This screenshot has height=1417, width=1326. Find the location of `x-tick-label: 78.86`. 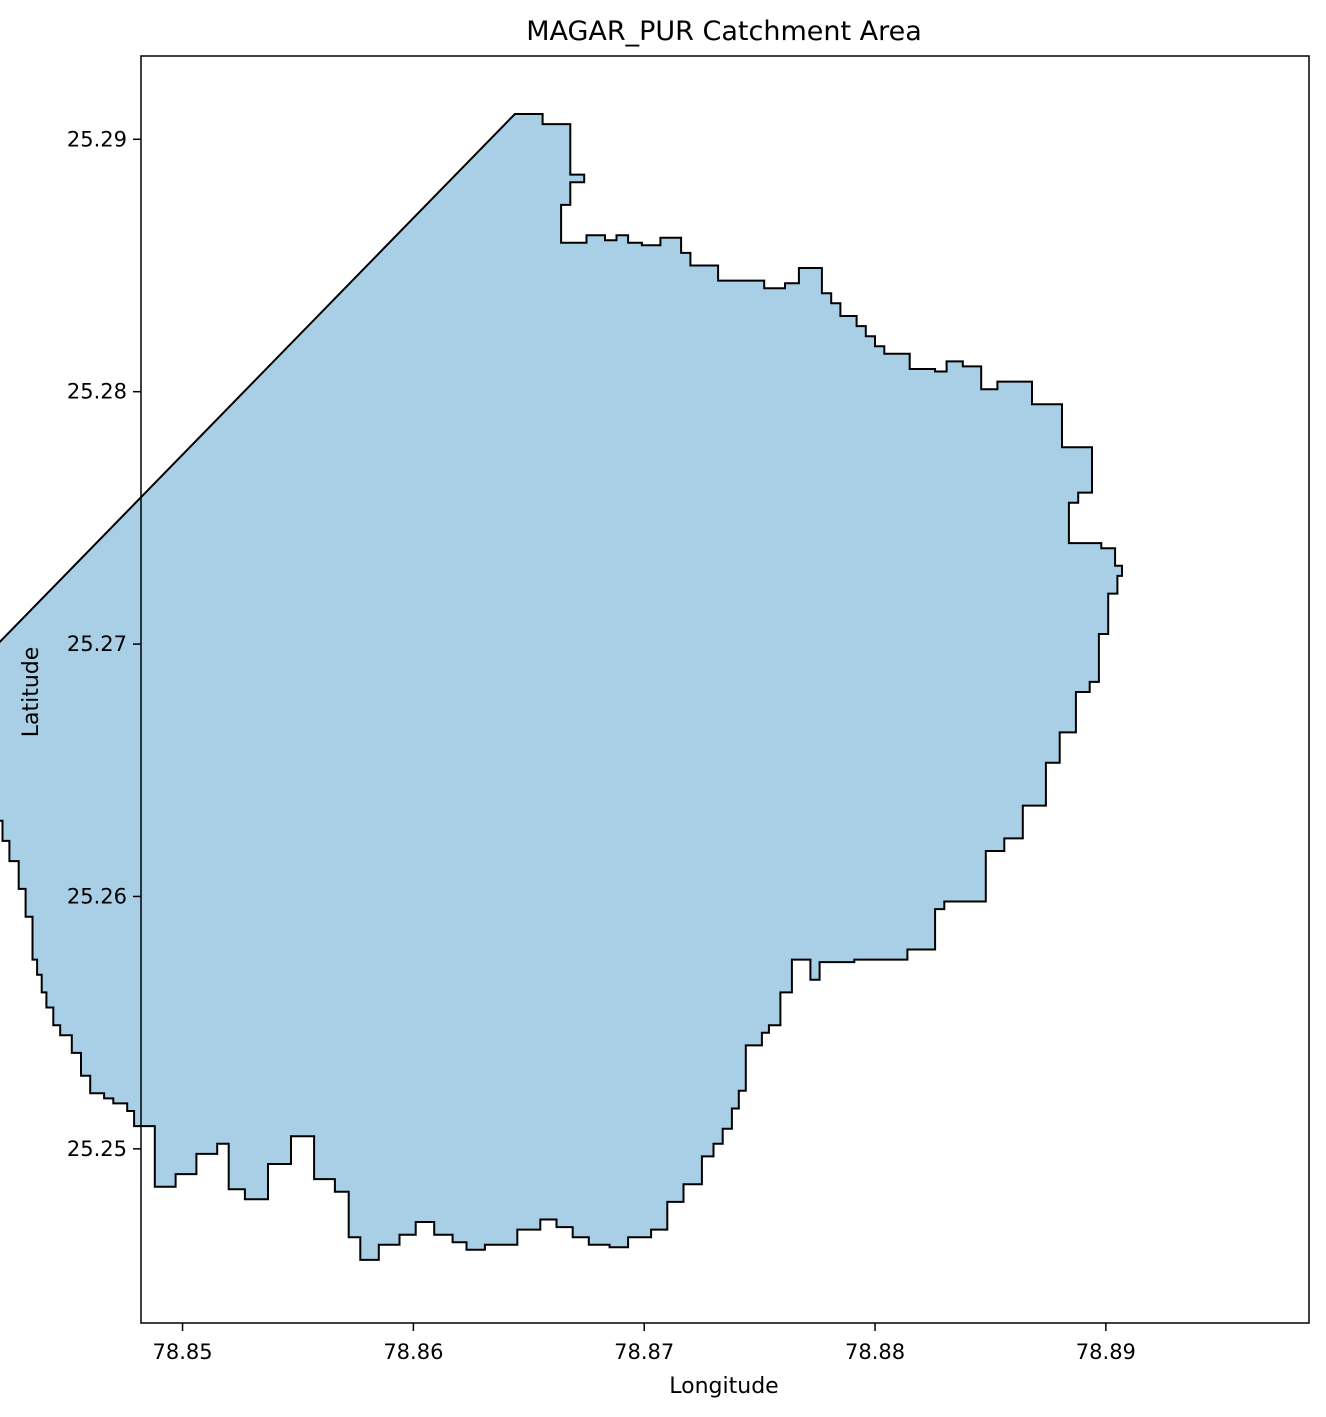

x-tick-label: 78.86 is located at coordinates (413, 1352).